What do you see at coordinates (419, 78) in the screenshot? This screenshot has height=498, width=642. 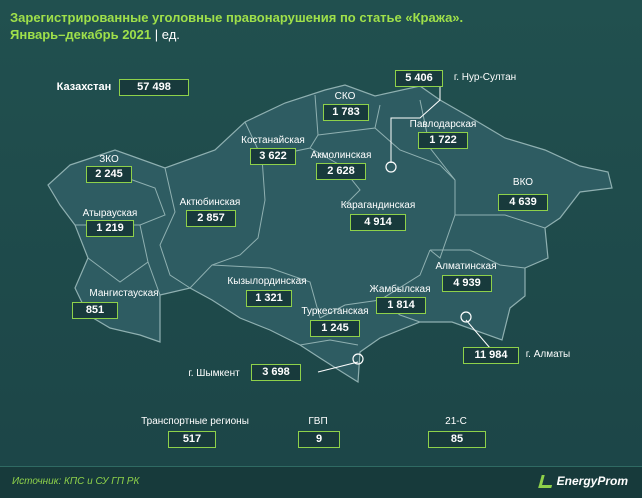 I see `nur-sultan-value: 5 406` at bounding box center [419, 78].